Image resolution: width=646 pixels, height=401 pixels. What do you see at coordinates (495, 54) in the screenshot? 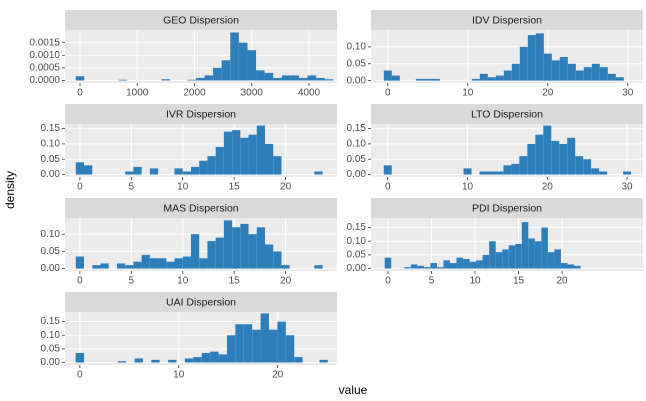
I see `panel: IDV Dispersion 0.00 0.05 0.10 0 10 20 30` at bounding box center [495, 54].